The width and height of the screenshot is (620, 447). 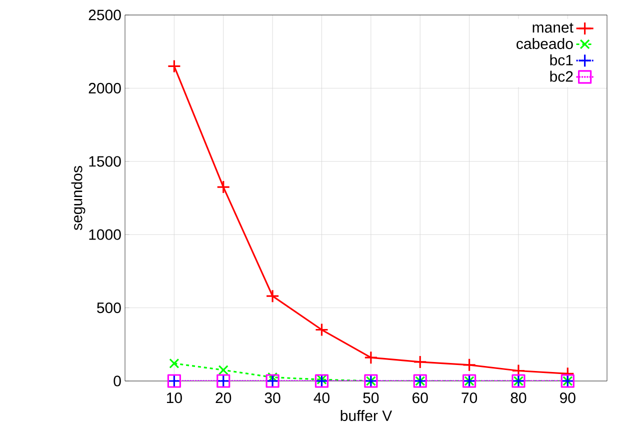 What do you see at coordinates (371, 398) in the screenshot?
I see `x-tick-label: 50` at bounding box center [371, 398].